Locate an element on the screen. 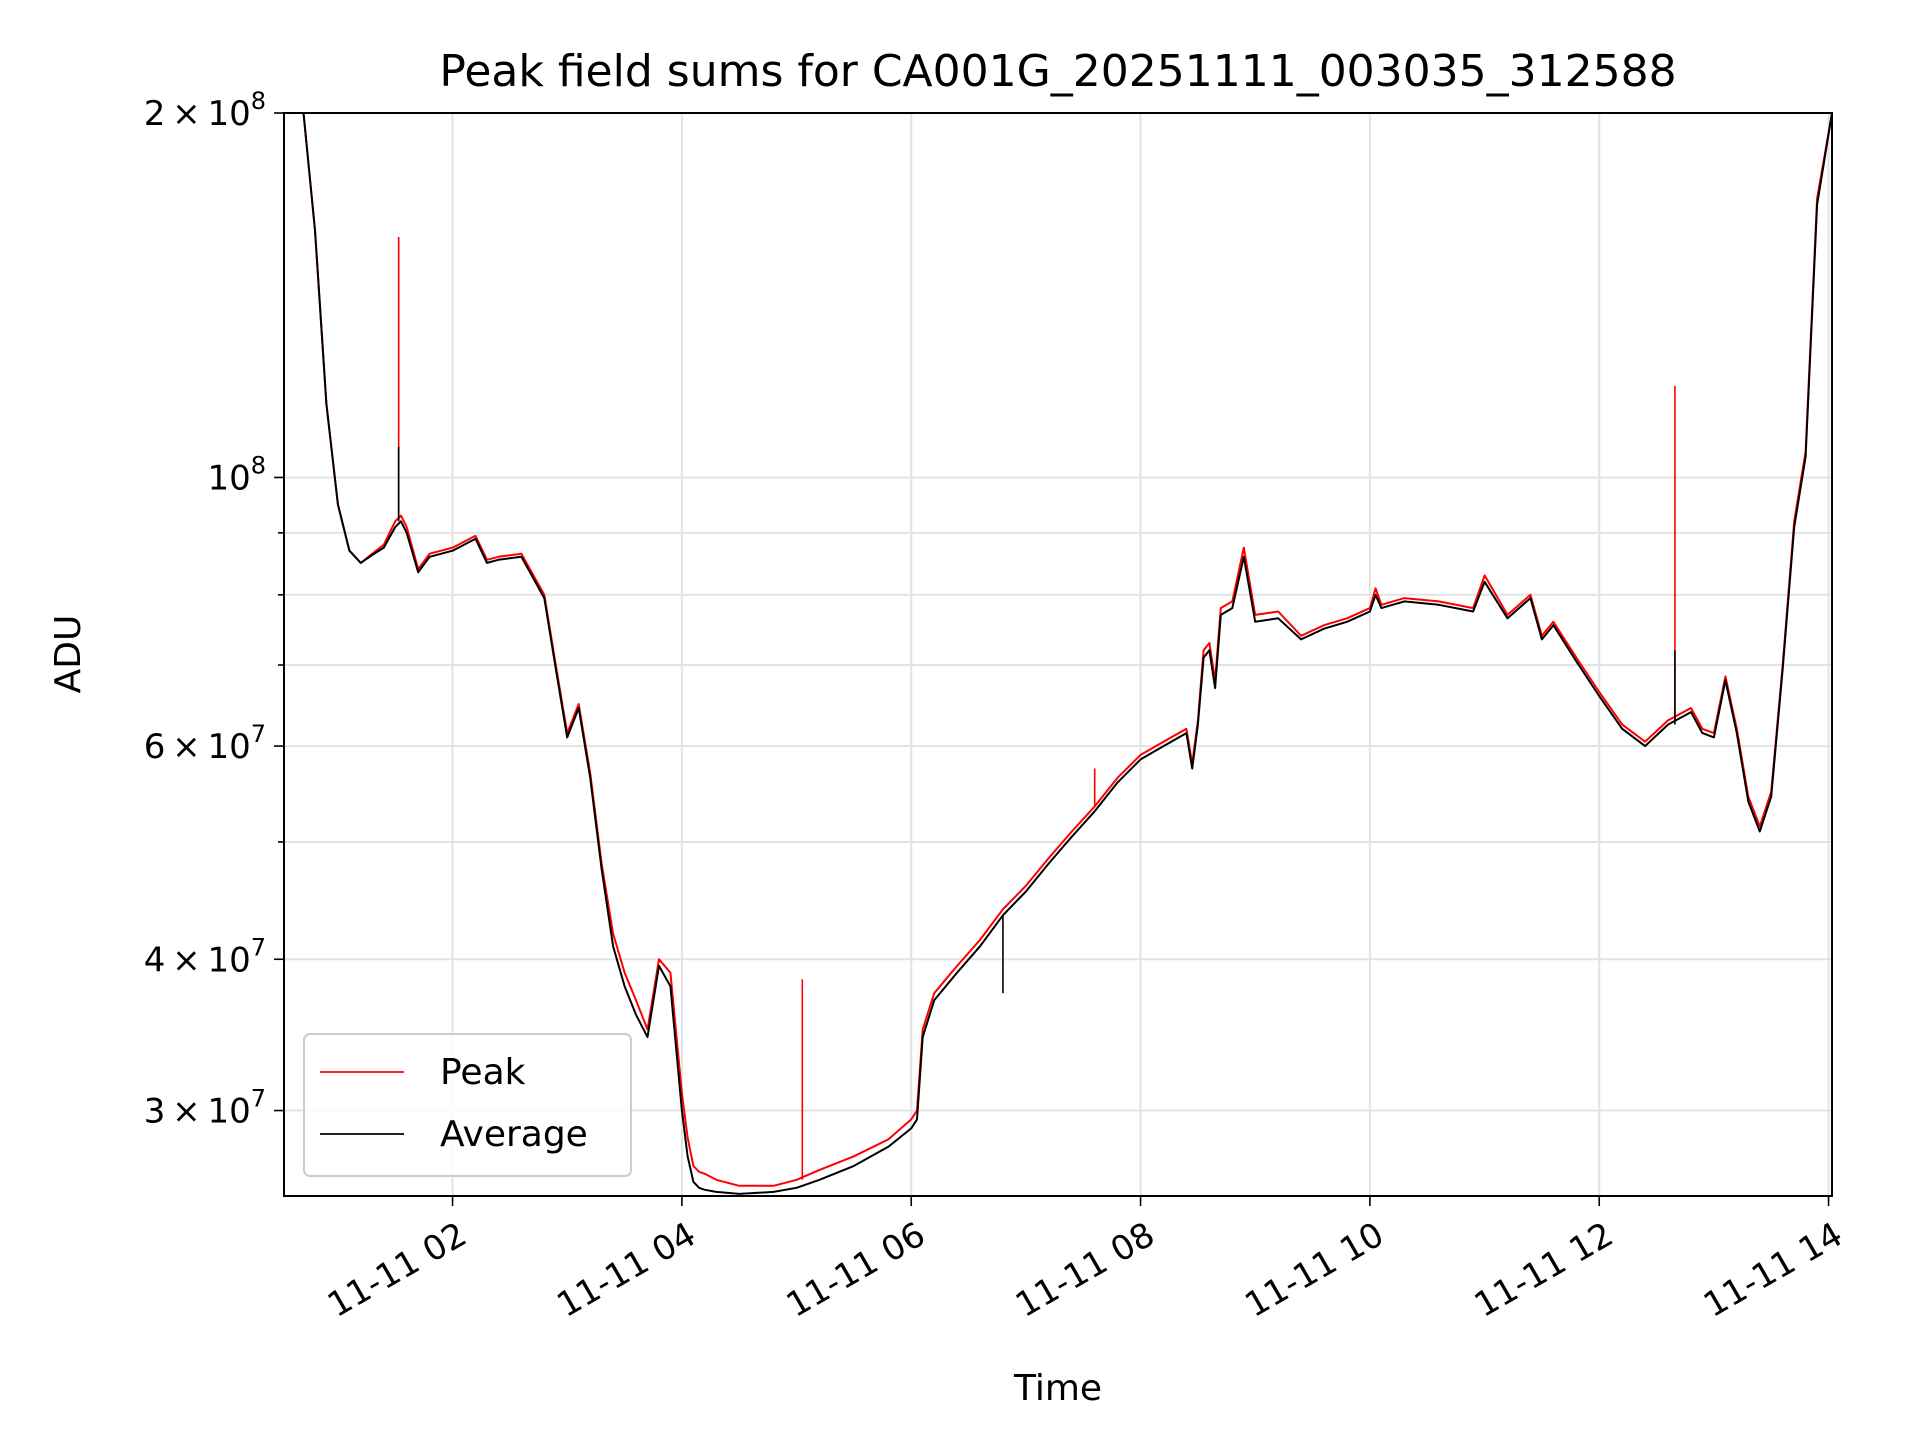 The image size is (1920, 1440). legend-average-label: Average is located at coordinates (514, 1134).